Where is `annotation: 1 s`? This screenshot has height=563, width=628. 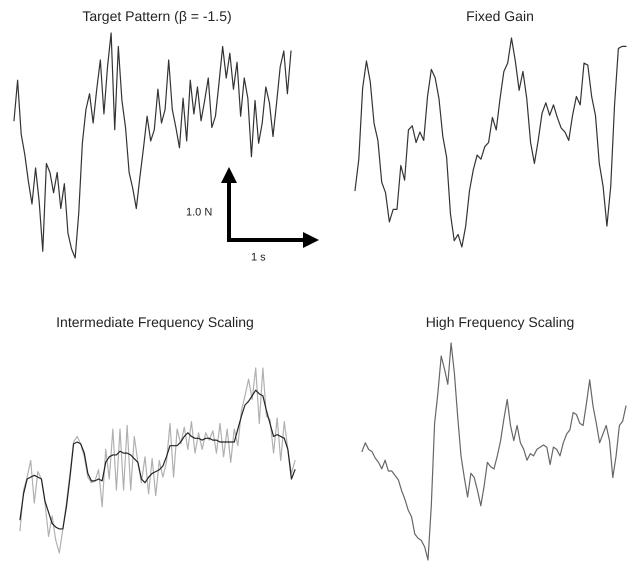 annotation: 1 s is located at coordinates (258, 258).